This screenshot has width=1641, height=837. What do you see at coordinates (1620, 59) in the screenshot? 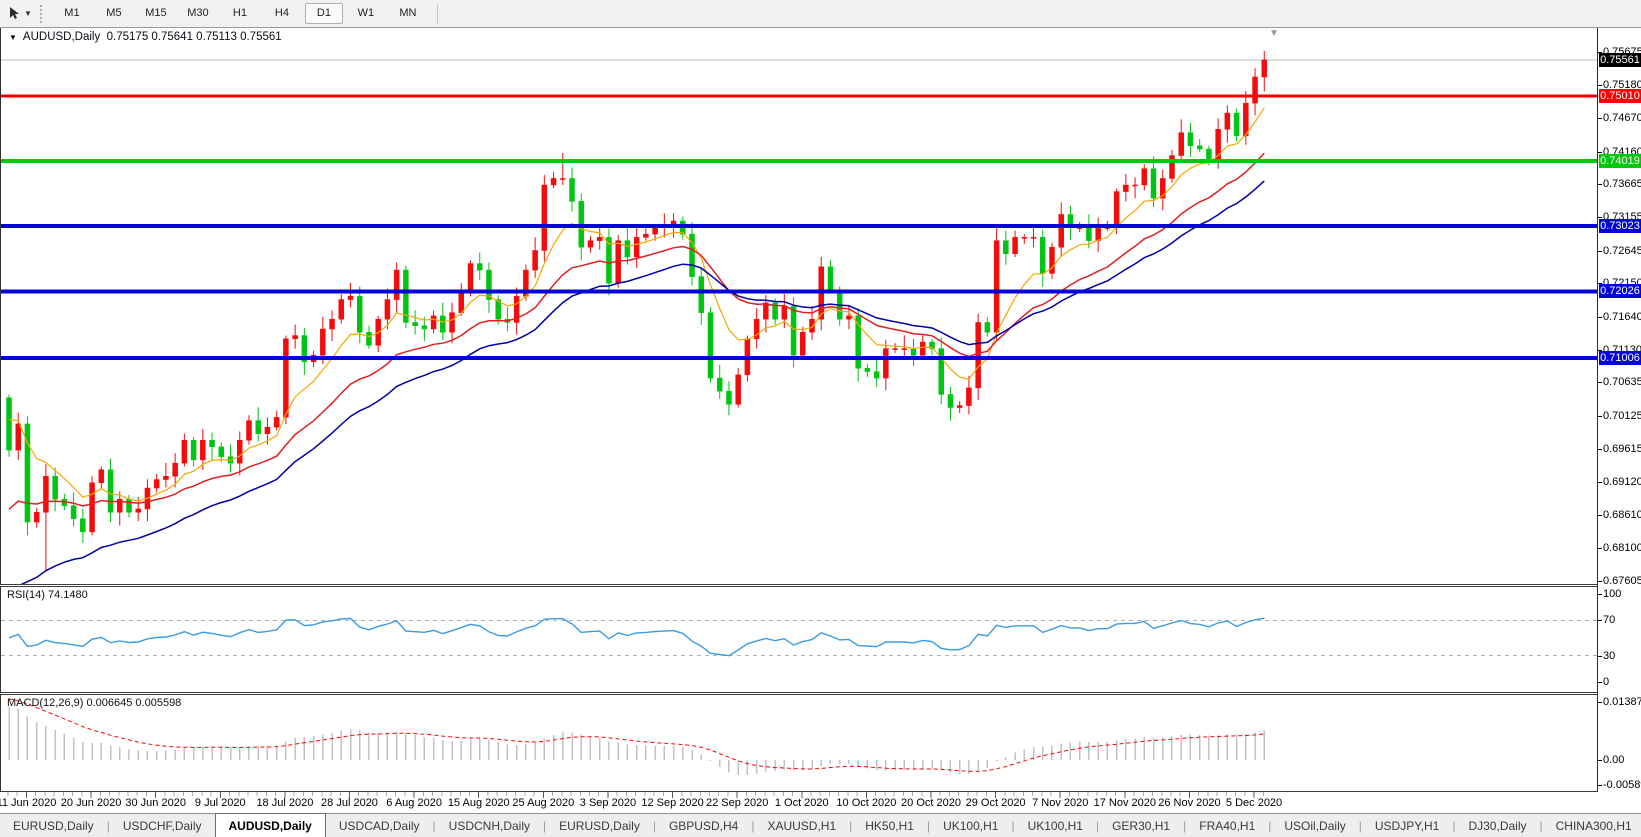
I see `current-price-badge: 0.75561` at bounding box center [1620, 59].